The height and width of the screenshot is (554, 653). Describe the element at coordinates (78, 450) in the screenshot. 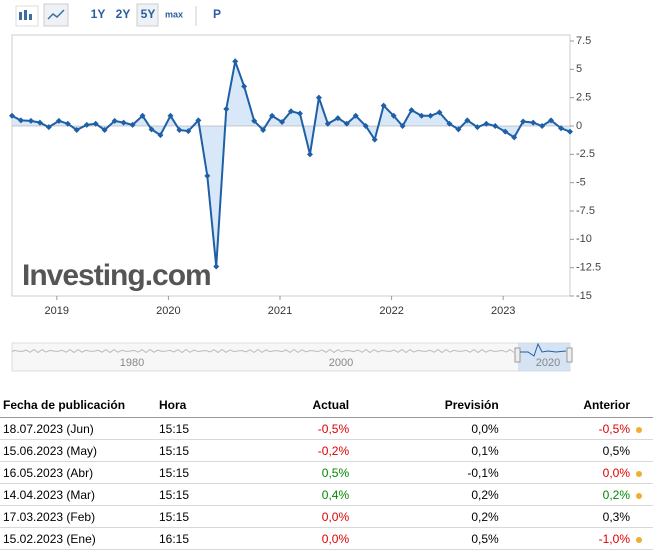

I see `cell: 15.06.2023 (May)` at that location.